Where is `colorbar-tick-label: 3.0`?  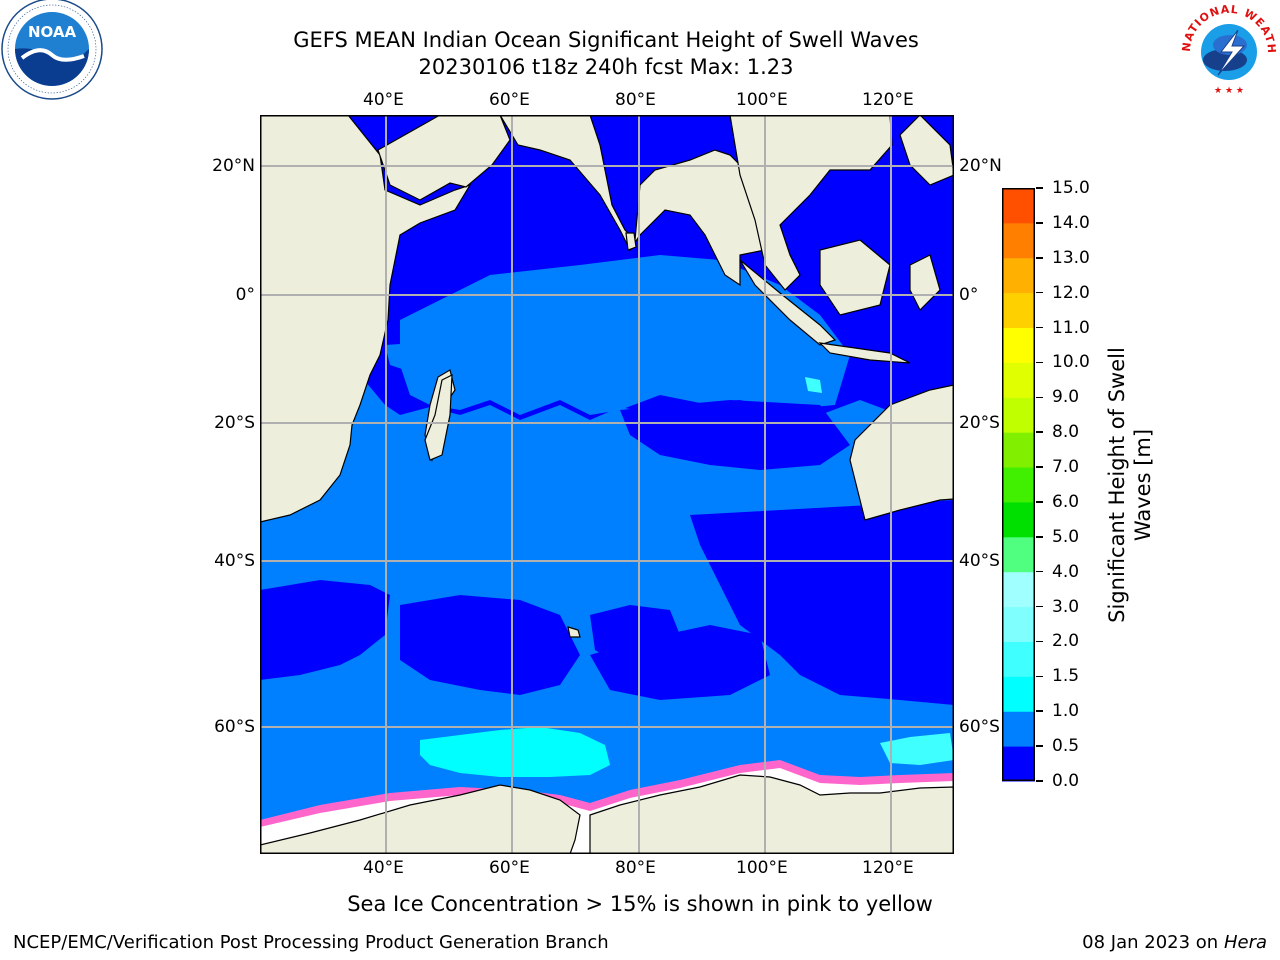 colorbar-tick-label: 3.0 is located at coordinates (1066, 606).